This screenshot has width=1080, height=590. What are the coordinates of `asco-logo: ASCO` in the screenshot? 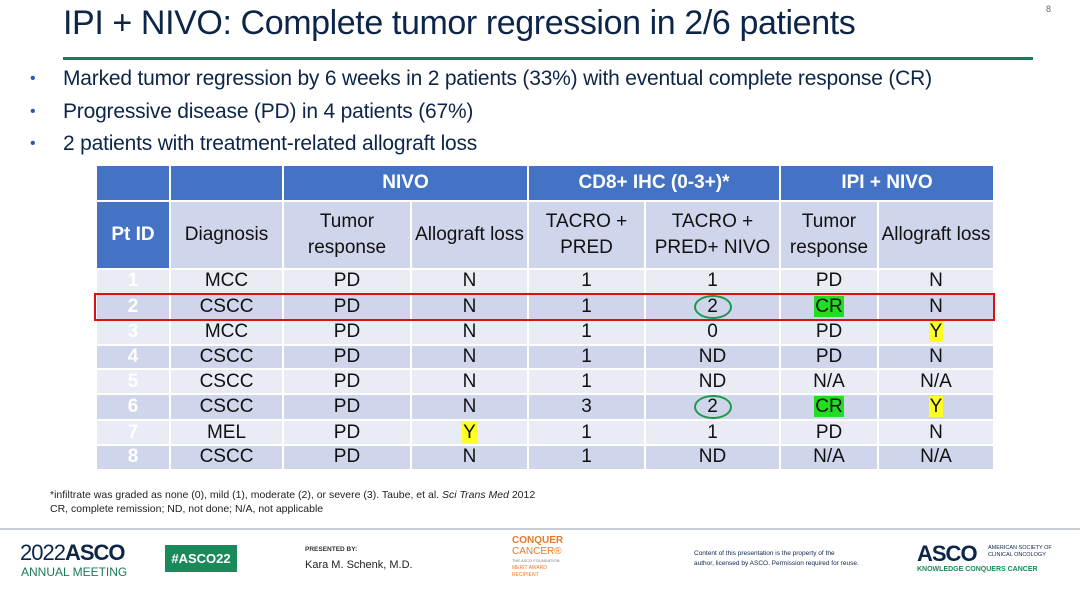 It's located at (947, 553).